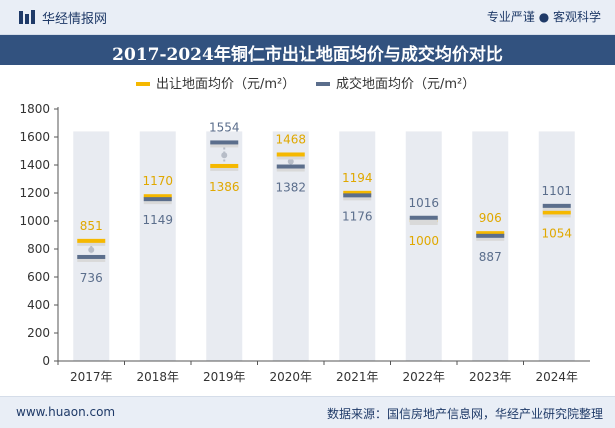 Image resolution: width=615 pixels, height=428 pixels. Describe the element at coordinates (157, 377) in the screenshot. I see `x-tick-label: 2018年` at that location.